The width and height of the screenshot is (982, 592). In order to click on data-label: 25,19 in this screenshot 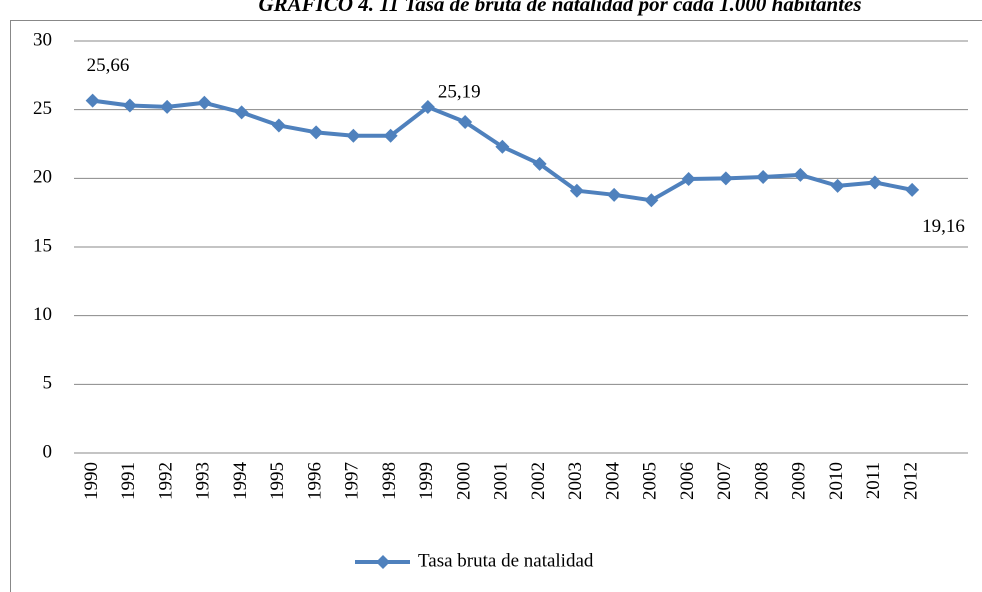, I will do `click(459, 91)`.